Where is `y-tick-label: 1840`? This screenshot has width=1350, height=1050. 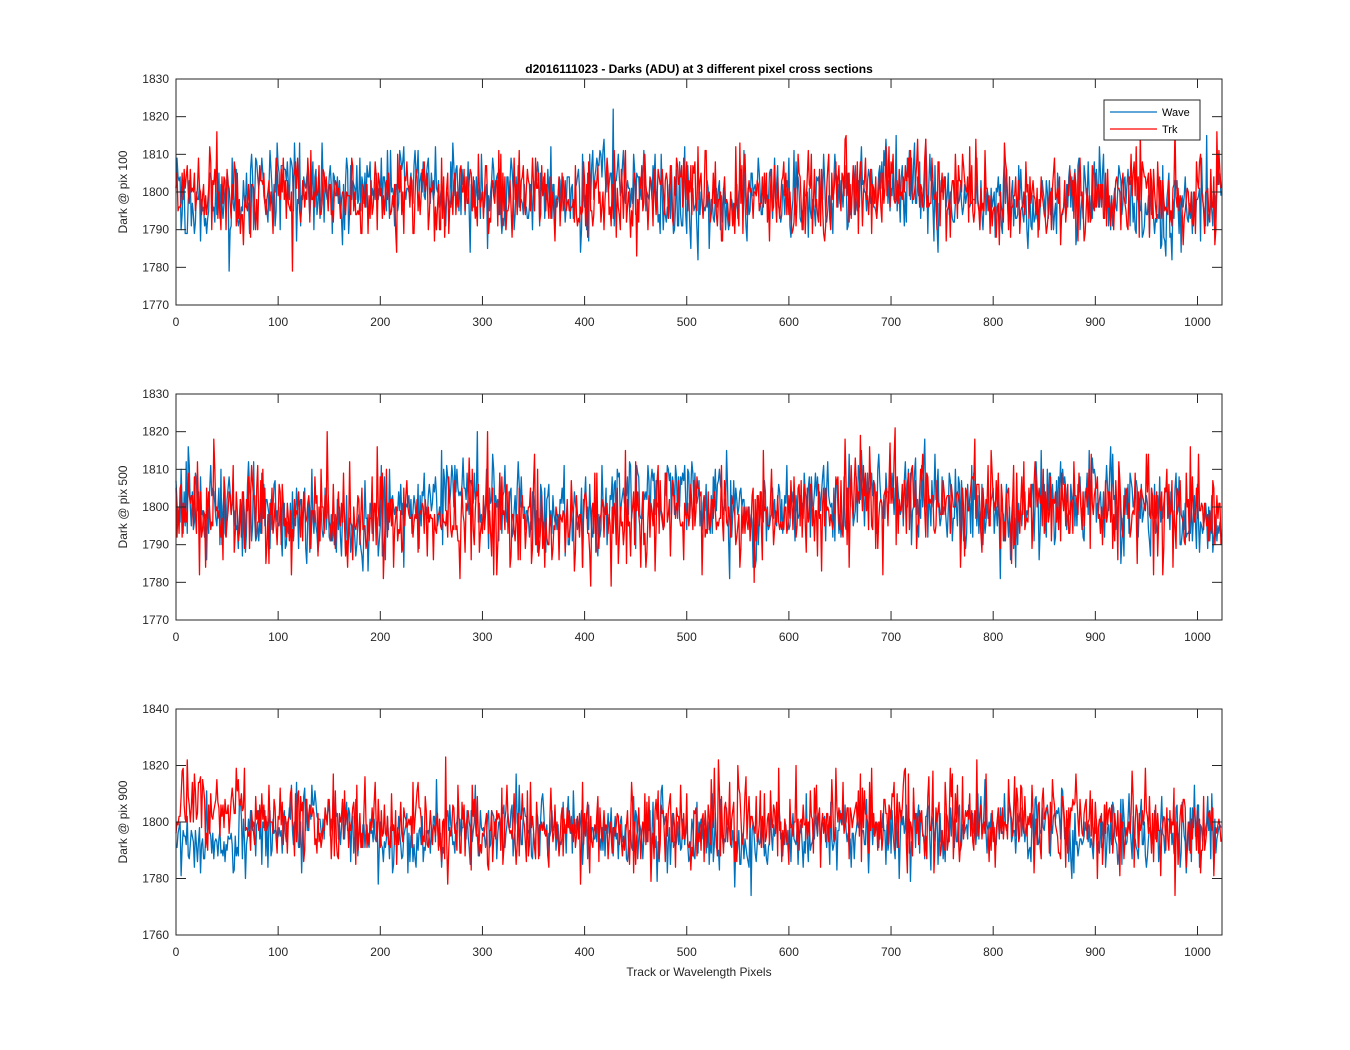
y-tick-label: 1840 is located at coordinates (155, 709).